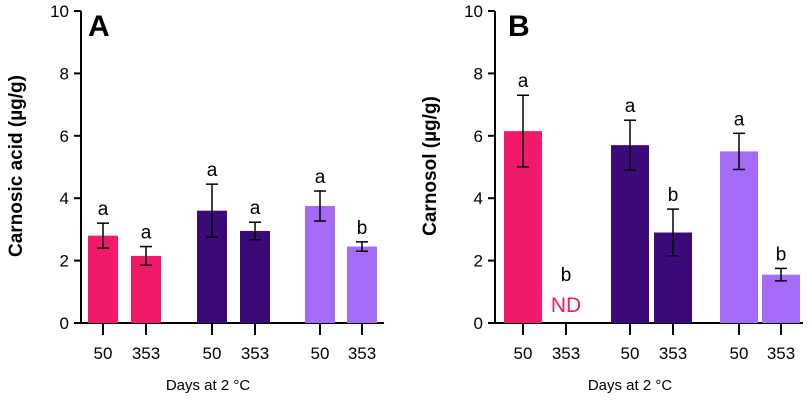  I want to click on y-axis-title: Carnosic acid (µg/g), so click(16, 166).